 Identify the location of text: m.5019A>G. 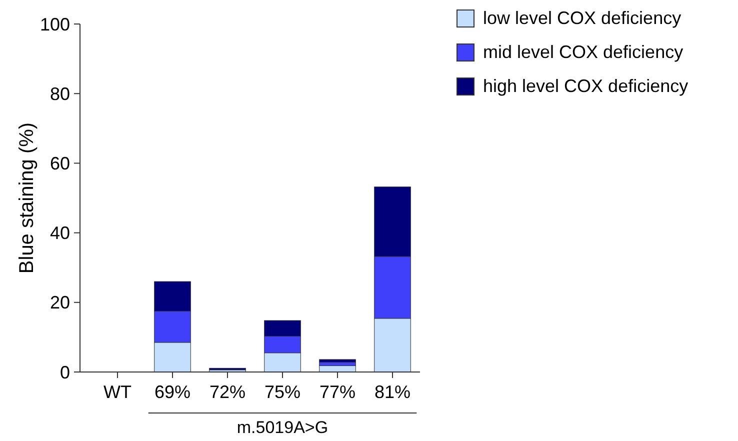
(282, 427).